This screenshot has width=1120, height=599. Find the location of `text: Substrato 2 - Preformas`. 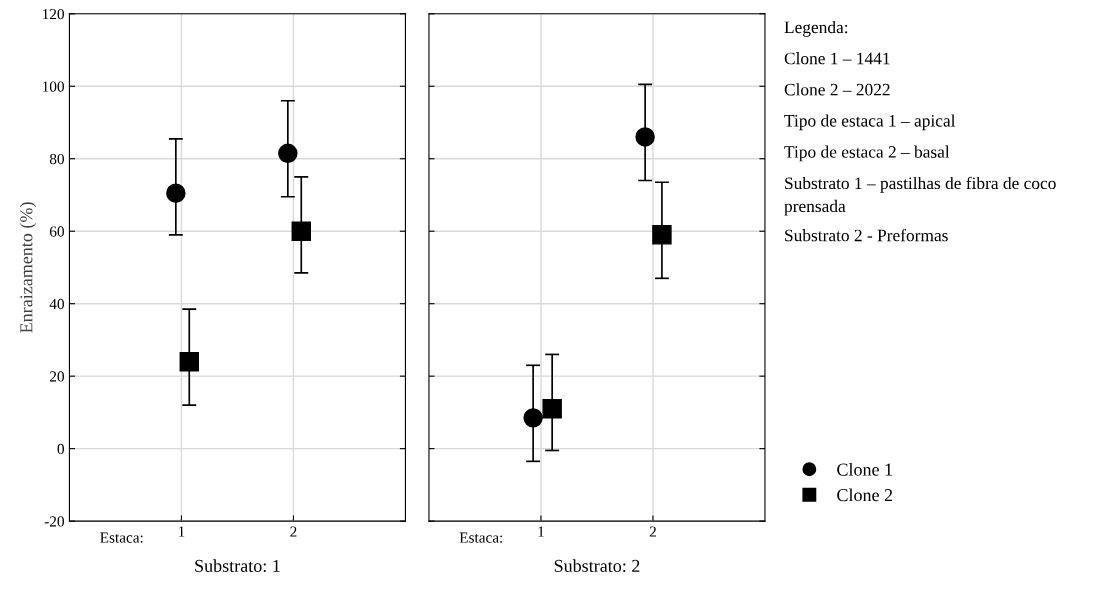

text: Substrato 2 - Preformas is located at coordinates (866, 235).